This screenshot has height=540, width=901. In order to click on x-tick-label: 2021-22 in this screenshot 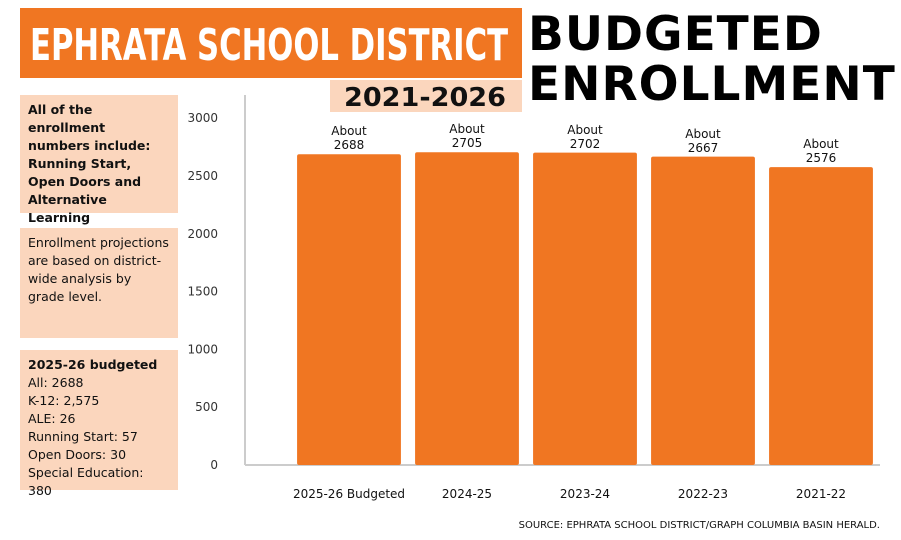, I will do `click(821, 494)`.